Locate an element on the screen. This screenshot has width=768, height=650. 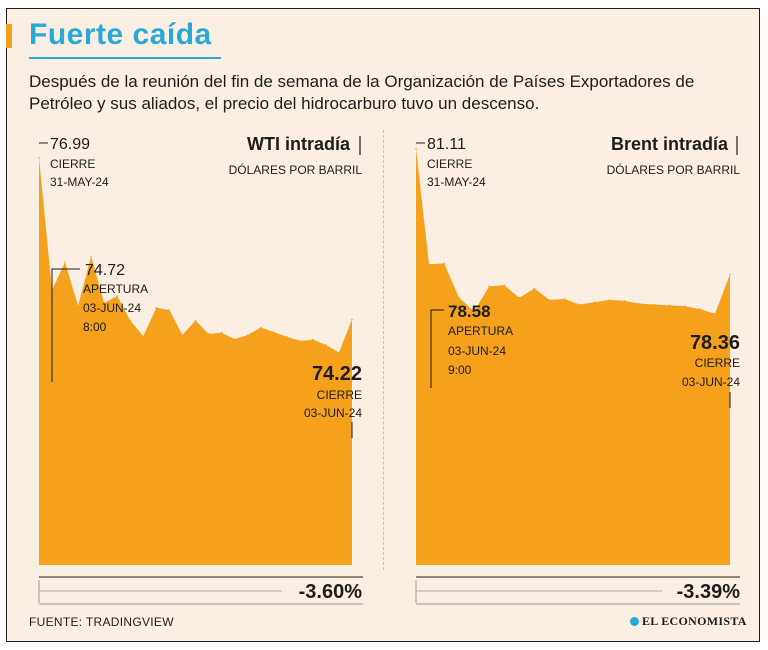
brent-open-date: 03-JUN-24 is located at coordinates (477, 351).